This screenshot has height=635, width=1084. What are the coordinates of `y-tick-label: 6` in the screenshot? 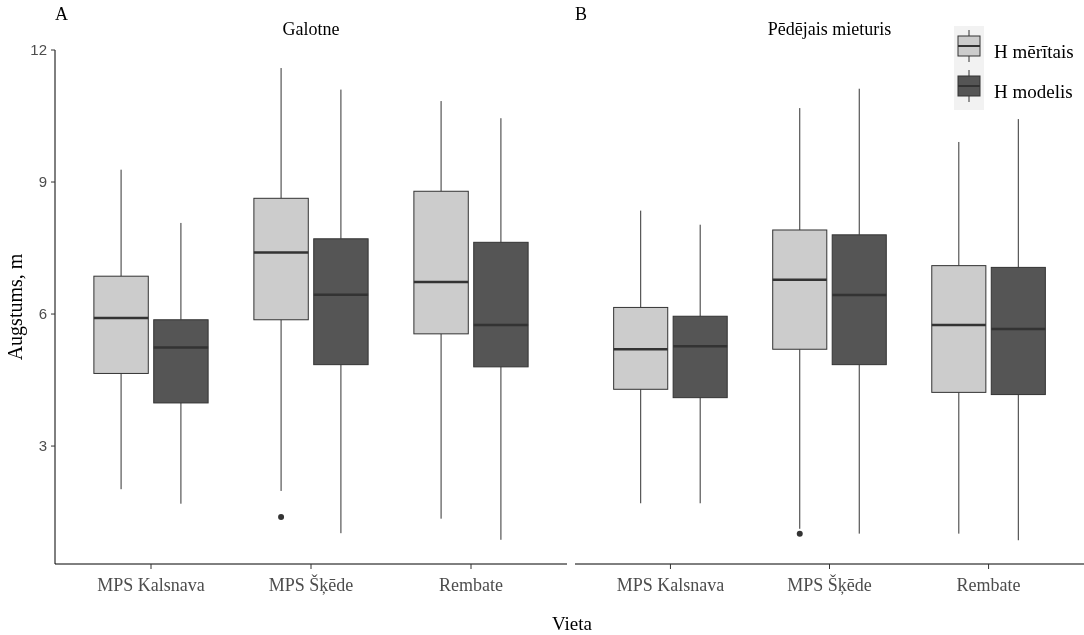 It's located at (42, 314).